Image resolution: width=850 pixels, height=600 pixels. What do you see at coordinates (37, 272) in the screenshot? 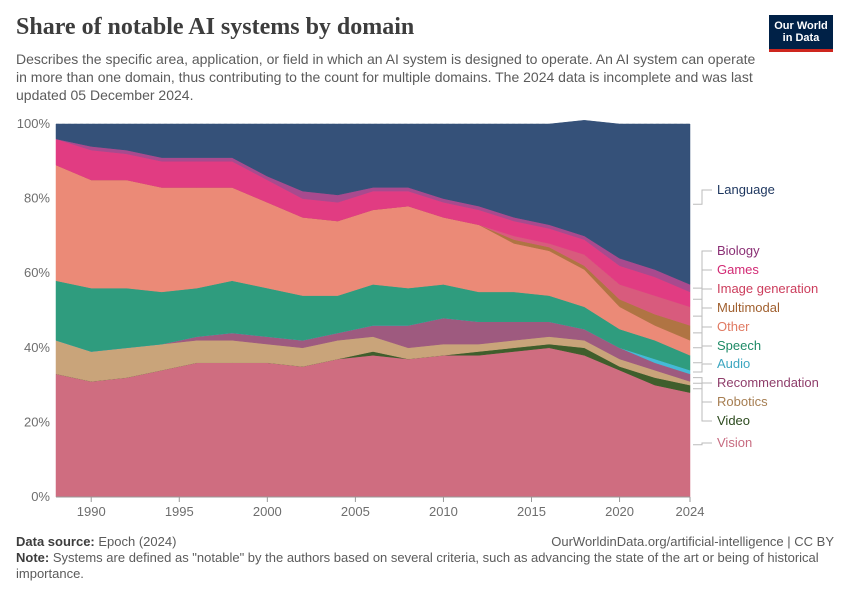
I see `y-tick-label: 60%` at bounding box center [37, 272].